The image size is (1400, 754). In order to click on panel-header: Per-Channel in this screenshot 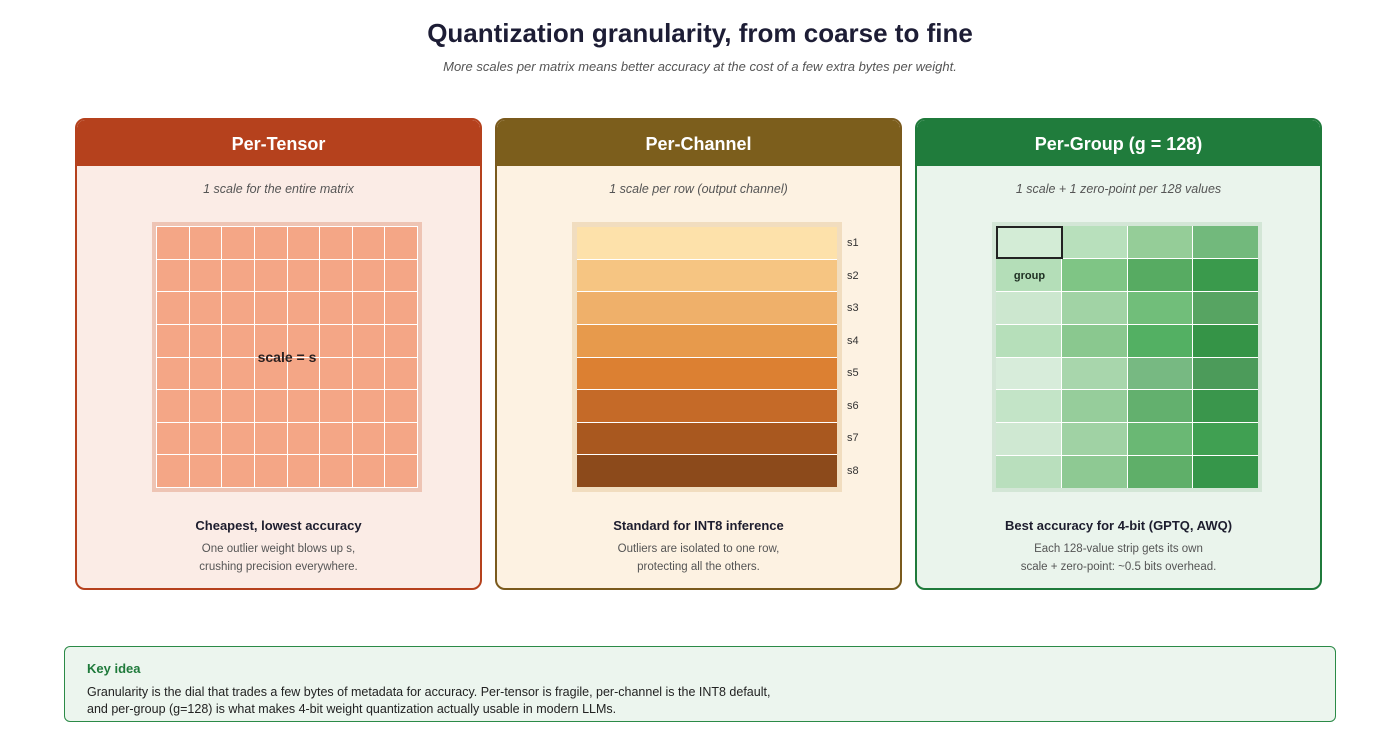, I will do `click(698, 143)`.